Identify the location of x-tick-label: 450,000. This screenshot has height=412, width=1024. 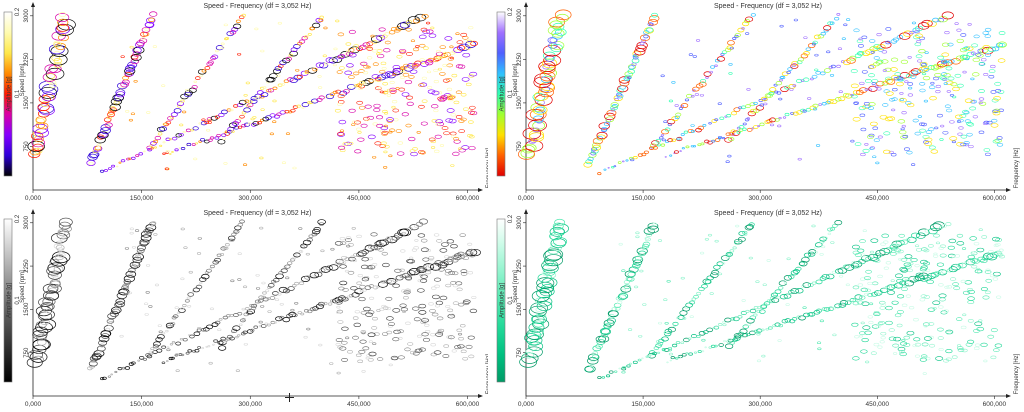
(878, 198).